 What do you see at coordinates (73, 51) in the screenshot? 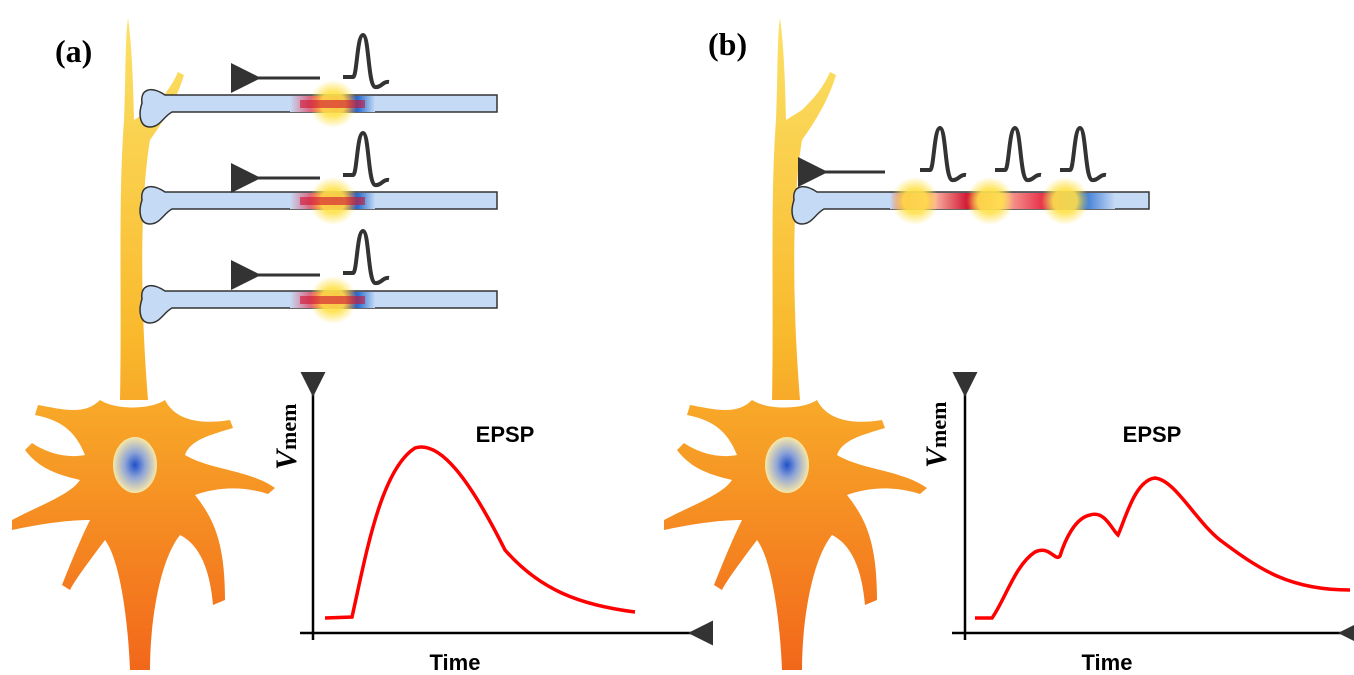
I see `panel-label: (a)` at bounding box center [73, 51].